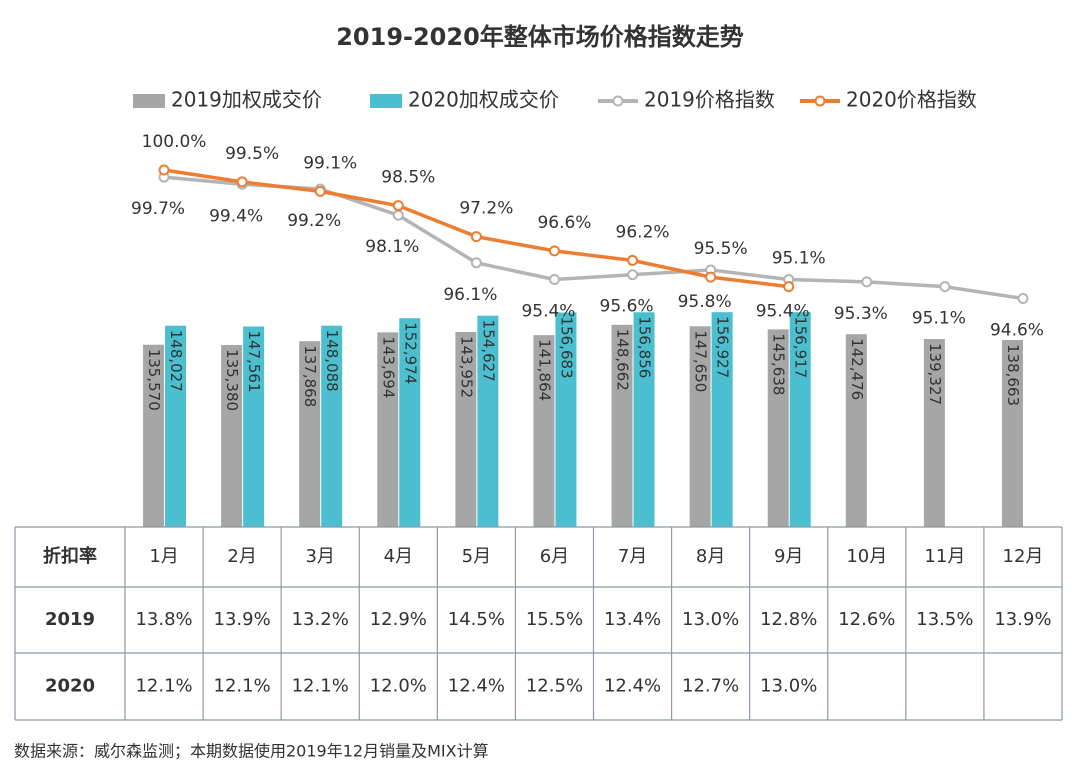 The image size is (1080, 775). What do you see at coordinates (310, 376) in the screenshot?
I see `bar-value-label: 137,868` at bounding box center [310, 376].